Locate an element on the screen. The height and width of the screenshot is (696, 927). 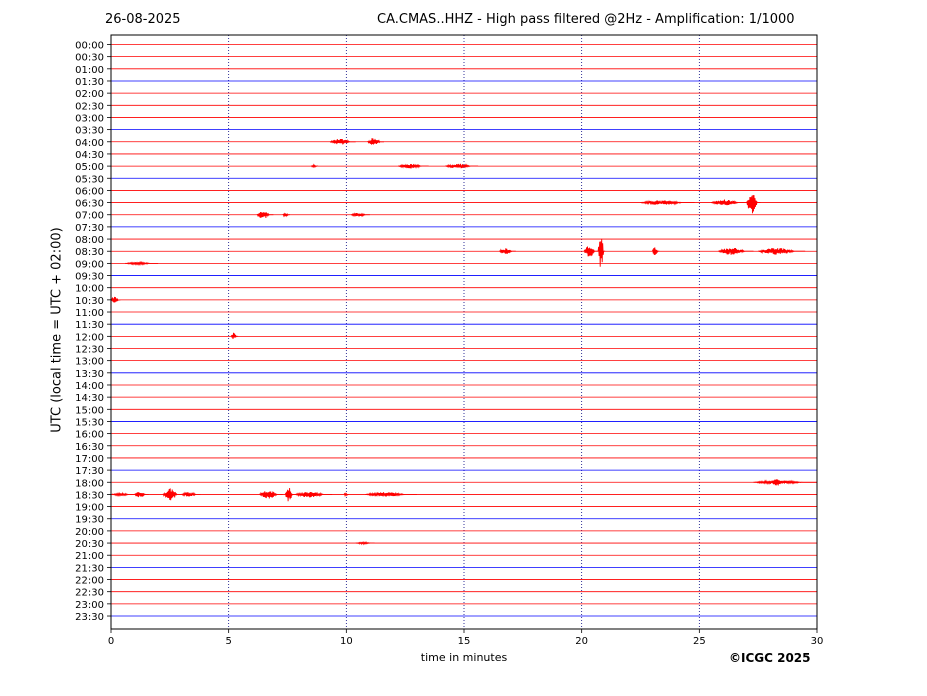
y-tick-label-2200: 22:00 is located at coordinates (89, 581).